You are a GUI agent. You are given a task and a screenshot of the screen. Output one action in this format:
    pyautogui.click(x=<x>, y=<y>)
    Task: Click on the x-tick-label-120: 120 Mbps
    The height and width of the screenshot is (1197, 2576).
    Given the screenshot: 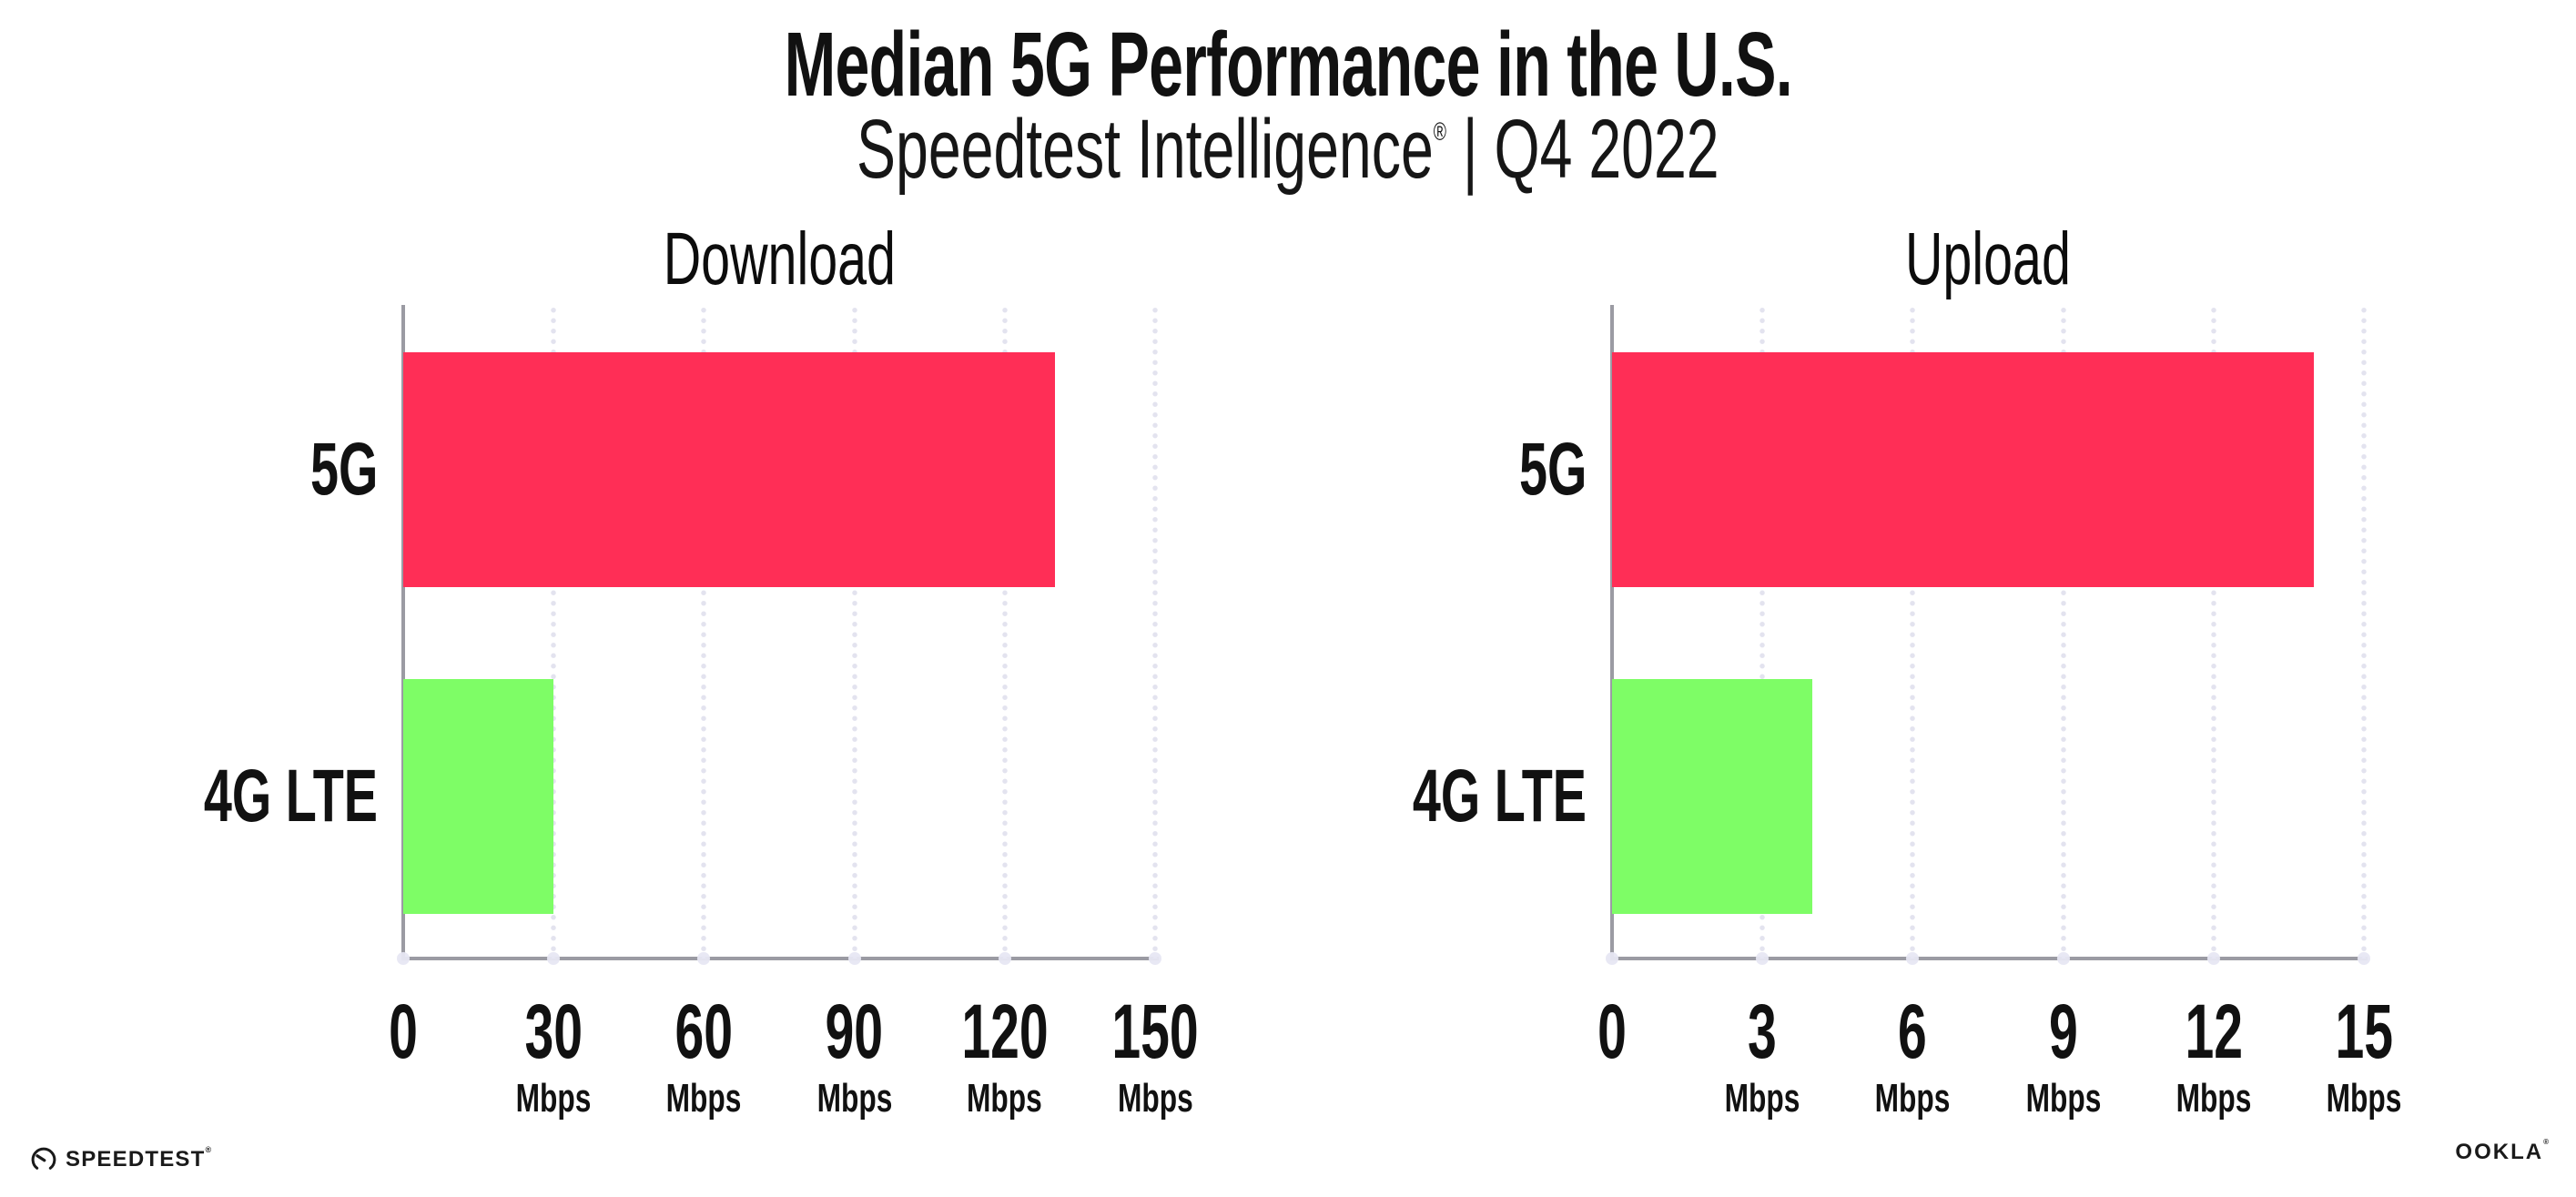 What is the action you would take?
    pyautogui.click(x=1005, y=1055)
    